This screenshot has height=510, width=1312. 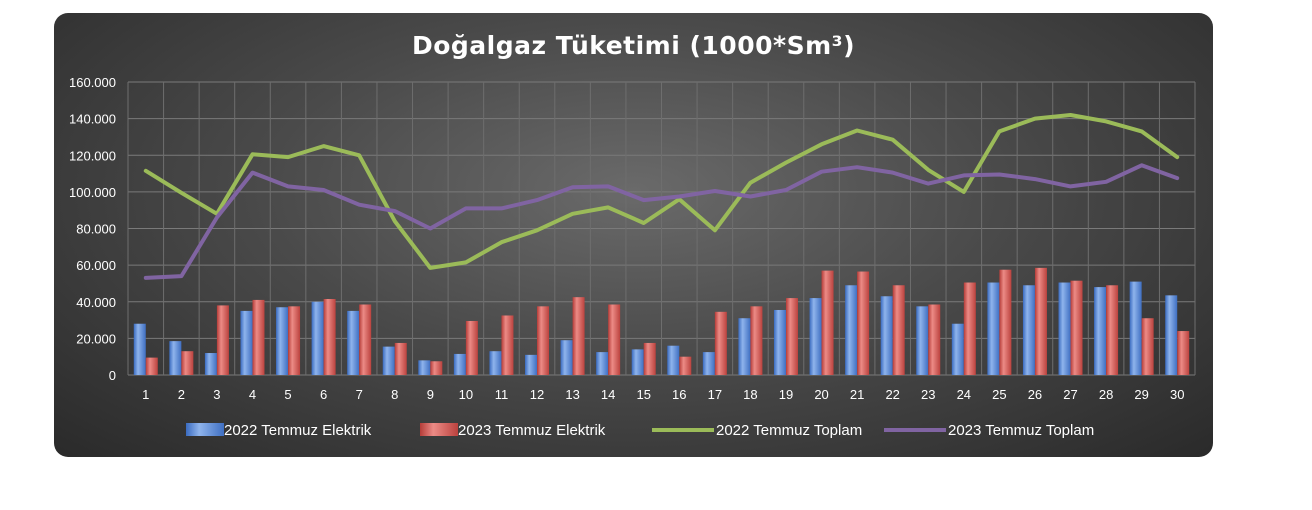 I want to click on y-tick-label: 40.000, so click(x=96, y=302).